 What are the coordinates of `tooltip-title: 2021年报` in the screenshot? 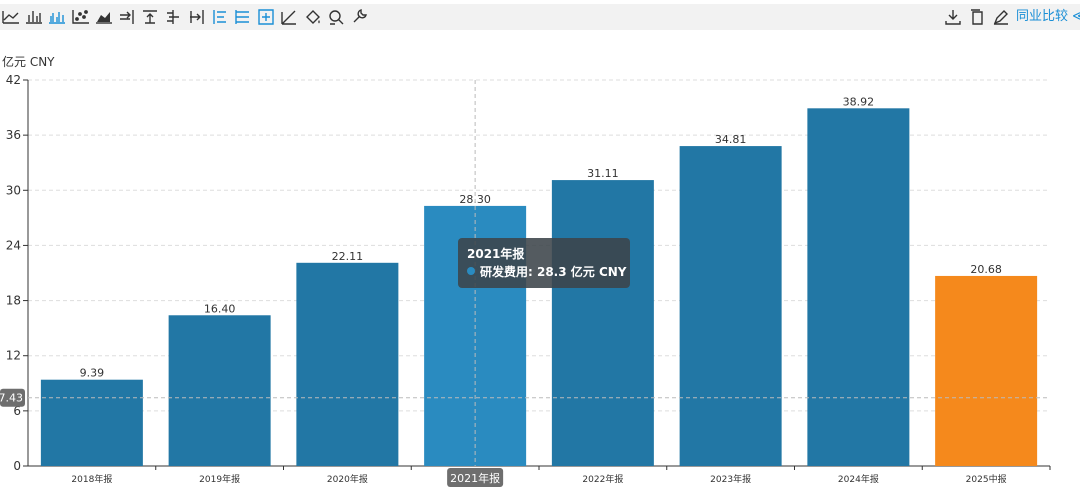 It's located at (496, 254).